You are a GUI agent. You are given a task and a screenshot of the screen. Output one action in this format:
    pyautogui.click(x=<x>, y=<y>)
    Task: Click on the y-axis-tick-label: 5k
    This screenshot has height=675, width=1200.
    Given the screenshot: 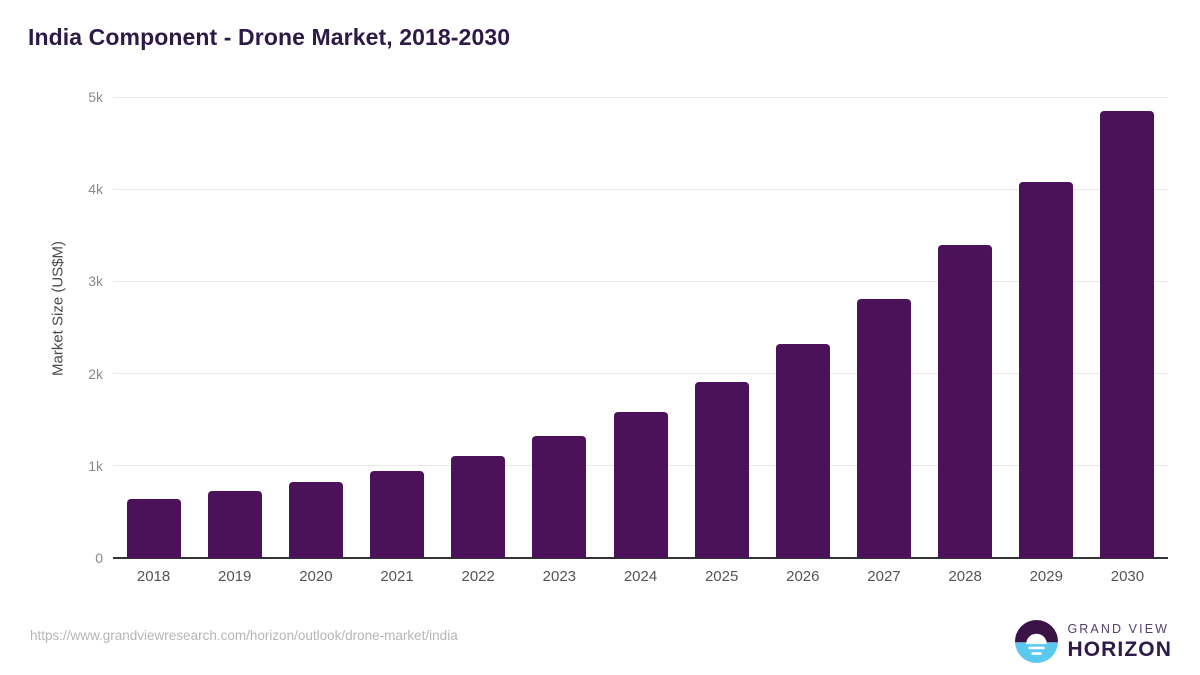 What is the action you would take?
    pyautogui.click(x=95, y=97)
    